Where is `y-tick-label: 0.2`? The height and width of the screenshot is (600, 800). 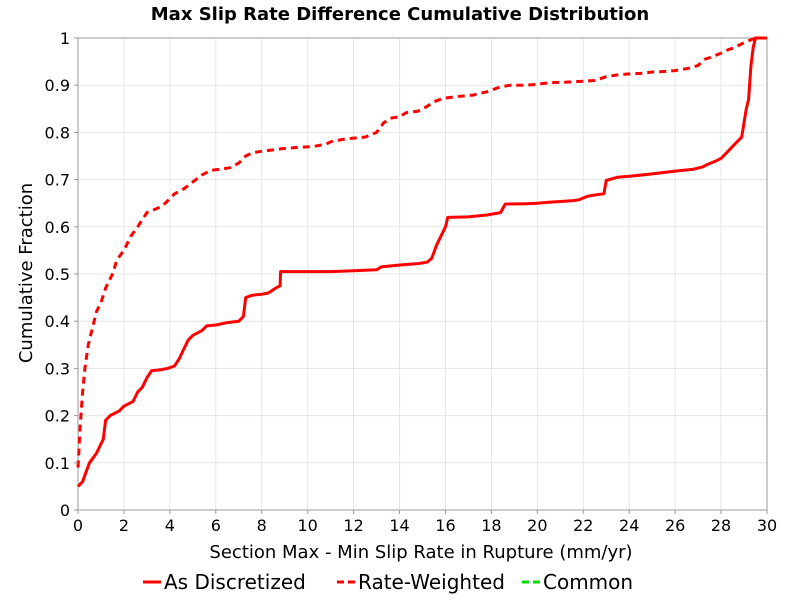 y-tick-label: 0.2 is located at coordinates (57, 416).